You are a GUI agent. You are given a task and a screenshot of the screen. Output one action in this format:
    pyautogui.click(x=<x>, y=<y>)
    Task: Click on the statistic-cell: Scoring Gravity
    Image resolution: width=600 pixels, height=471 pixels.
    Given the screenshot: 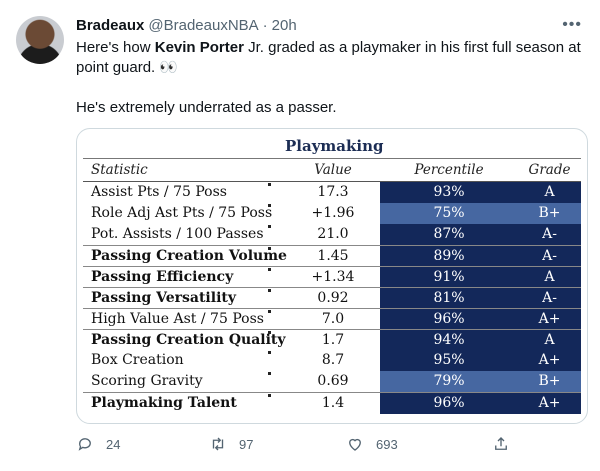 What is the action you would take?
    pyautogui.click(x=147, y=381)
    